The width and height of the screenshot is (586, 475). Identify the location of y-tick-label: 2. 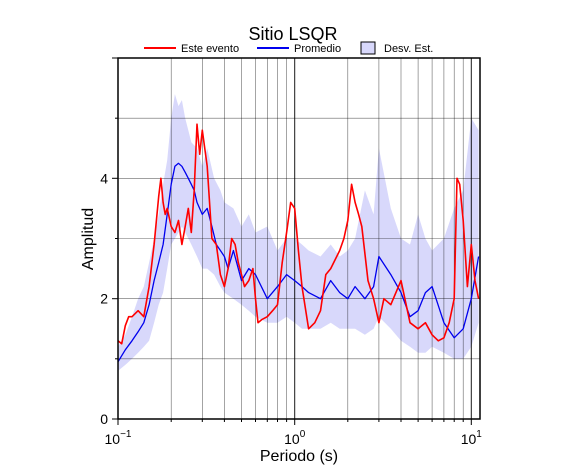
(104, 299).